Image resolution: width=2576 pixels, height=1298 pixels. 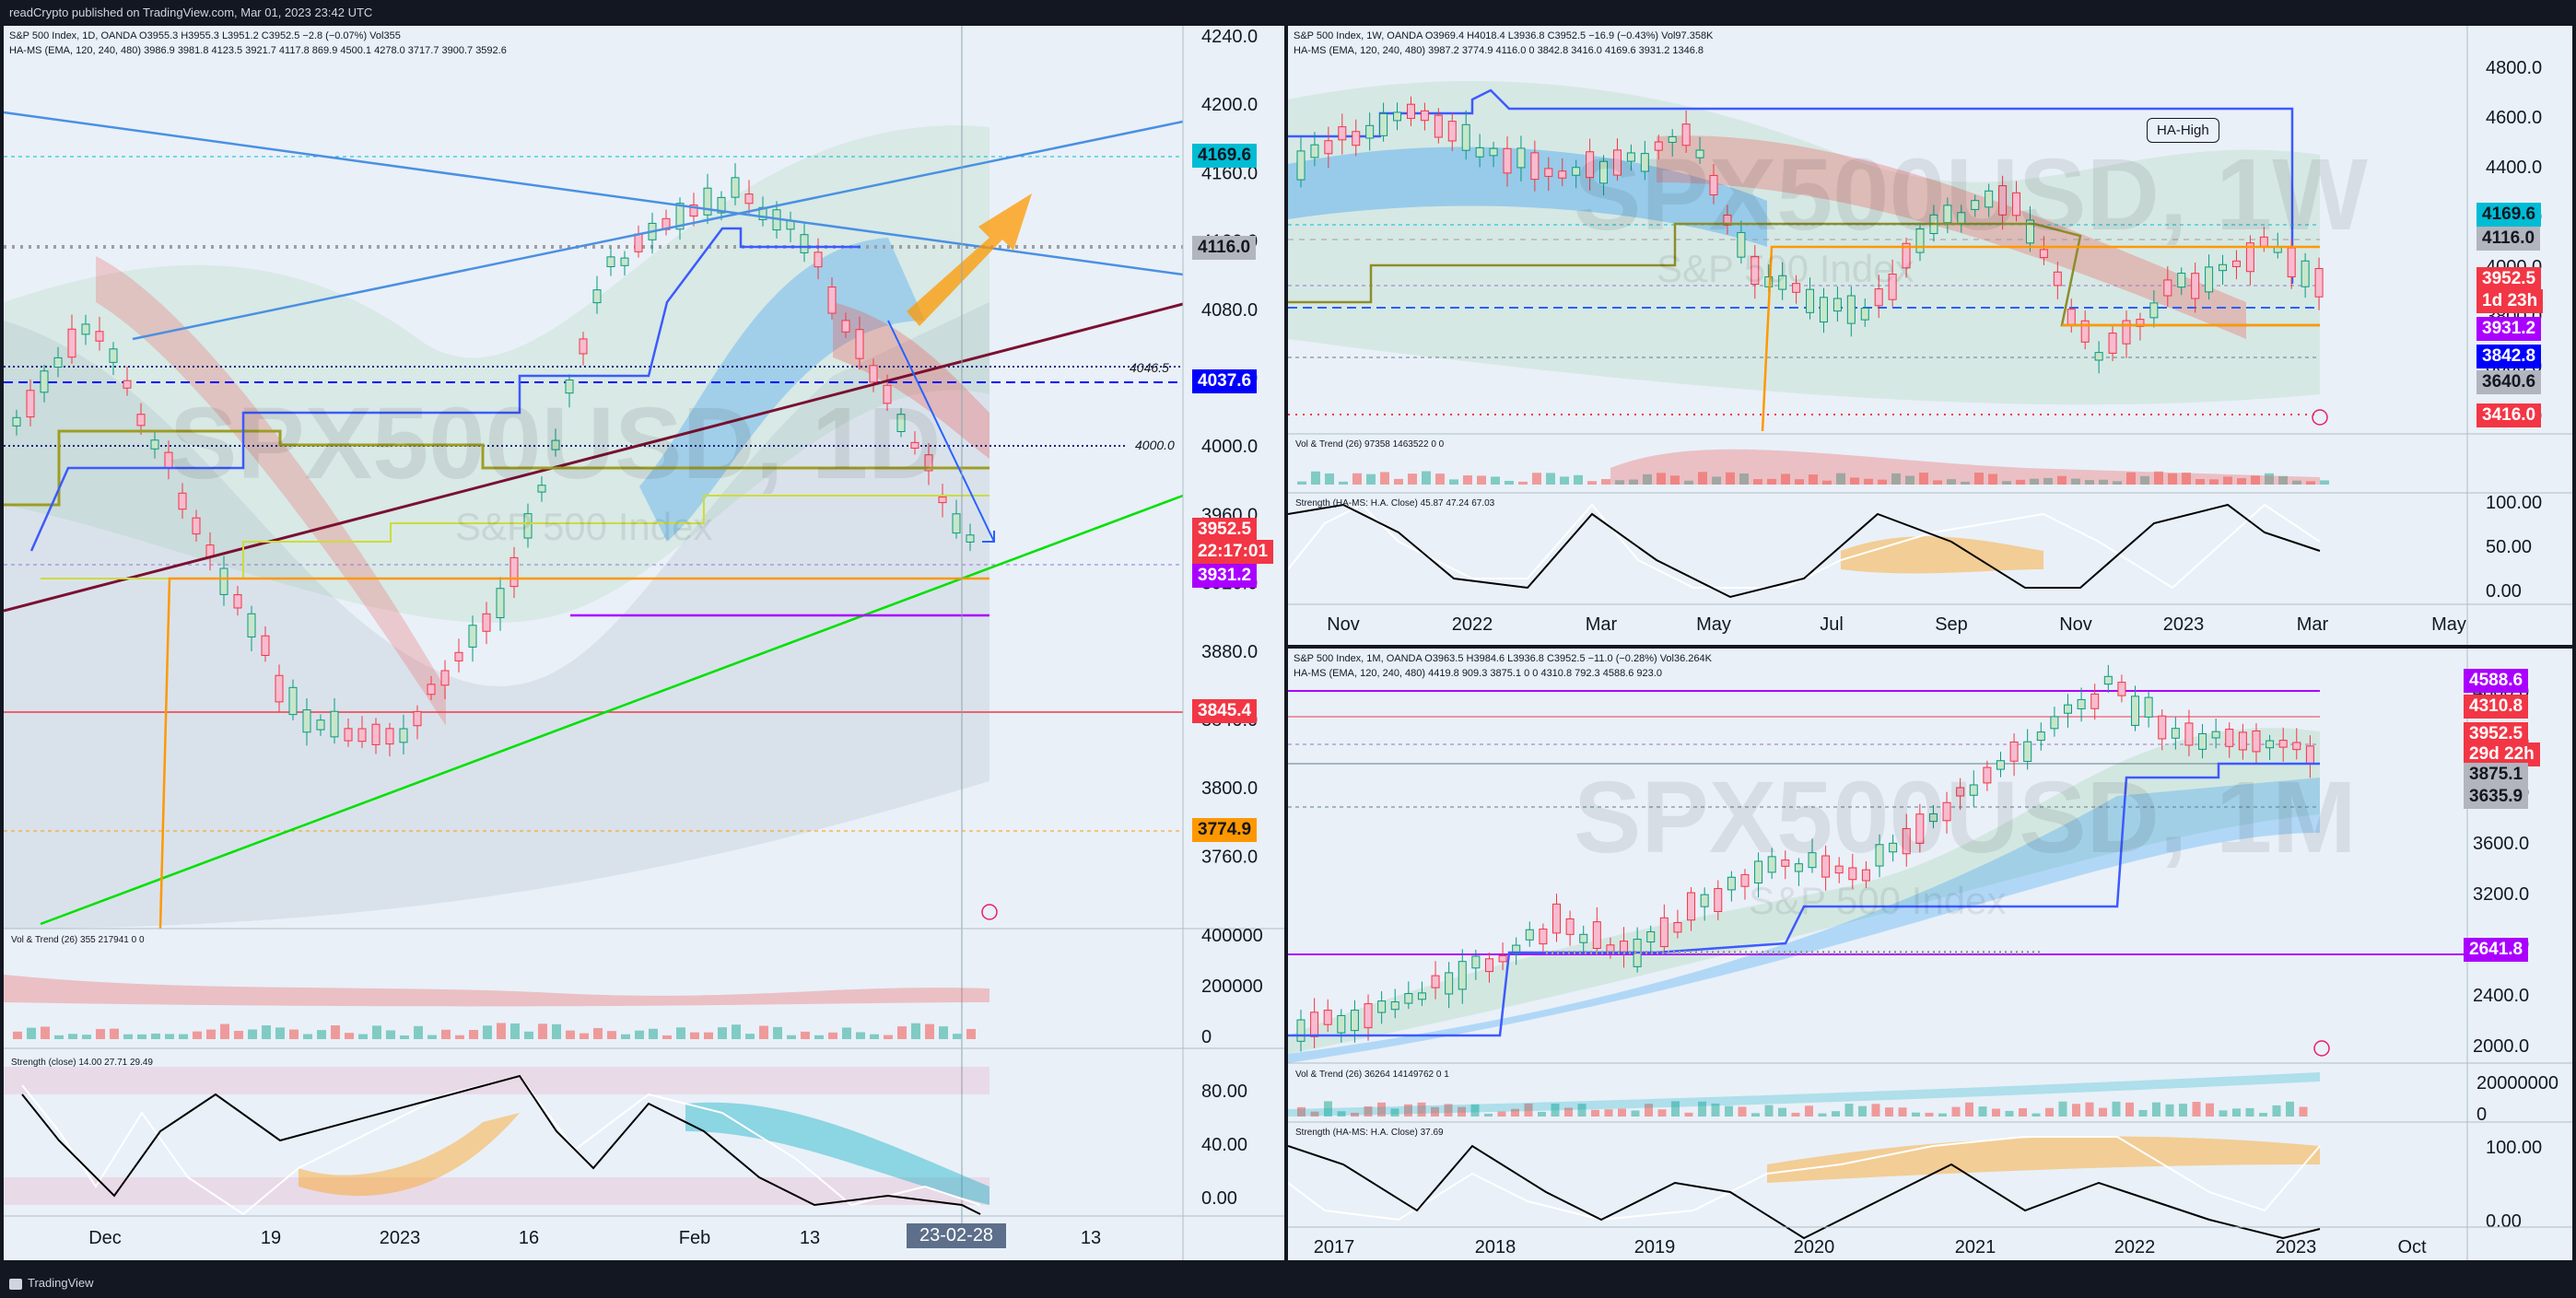 What do you see at coordinates (810, 1238) in the screenshot?
I see `daily-x-tick: 13` at bounding box center [810, 1238].